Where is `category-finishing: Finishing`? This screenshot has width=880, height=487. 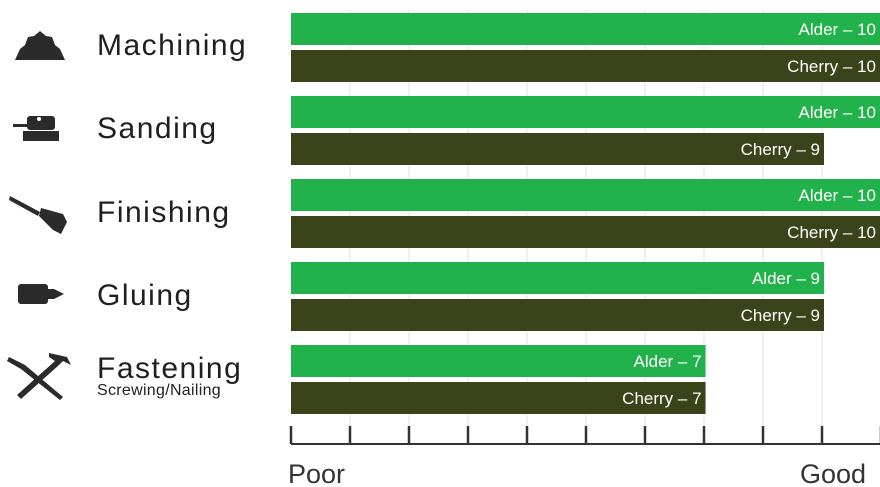
category-finishing: Finishing is located at coordinates (142, 212).